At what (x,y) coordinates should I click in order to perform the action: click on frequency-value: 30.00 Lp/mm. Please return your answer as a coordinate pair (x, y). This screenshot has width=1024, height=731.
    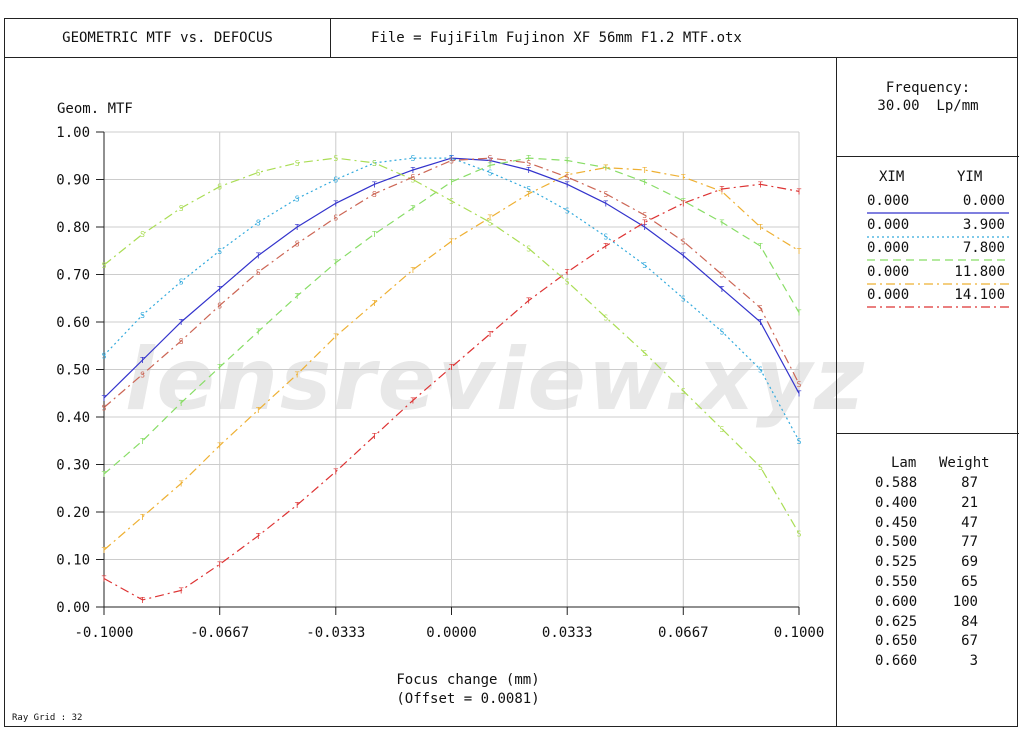
    Looking at the image, I should click on (928, 106).